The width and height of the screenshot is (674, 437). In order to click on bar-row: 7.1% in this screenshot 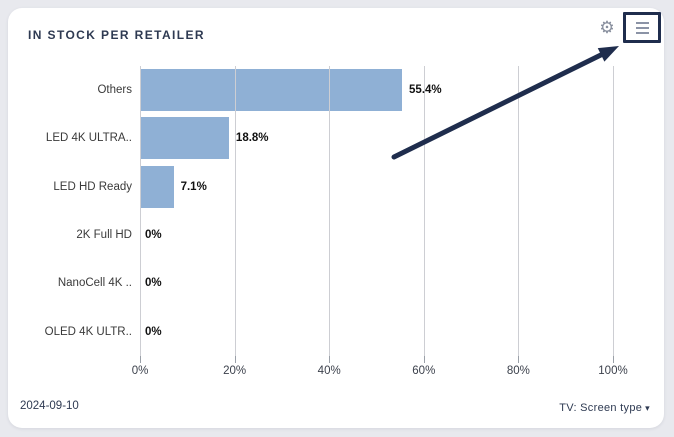, I will do `click(376, 187)`.